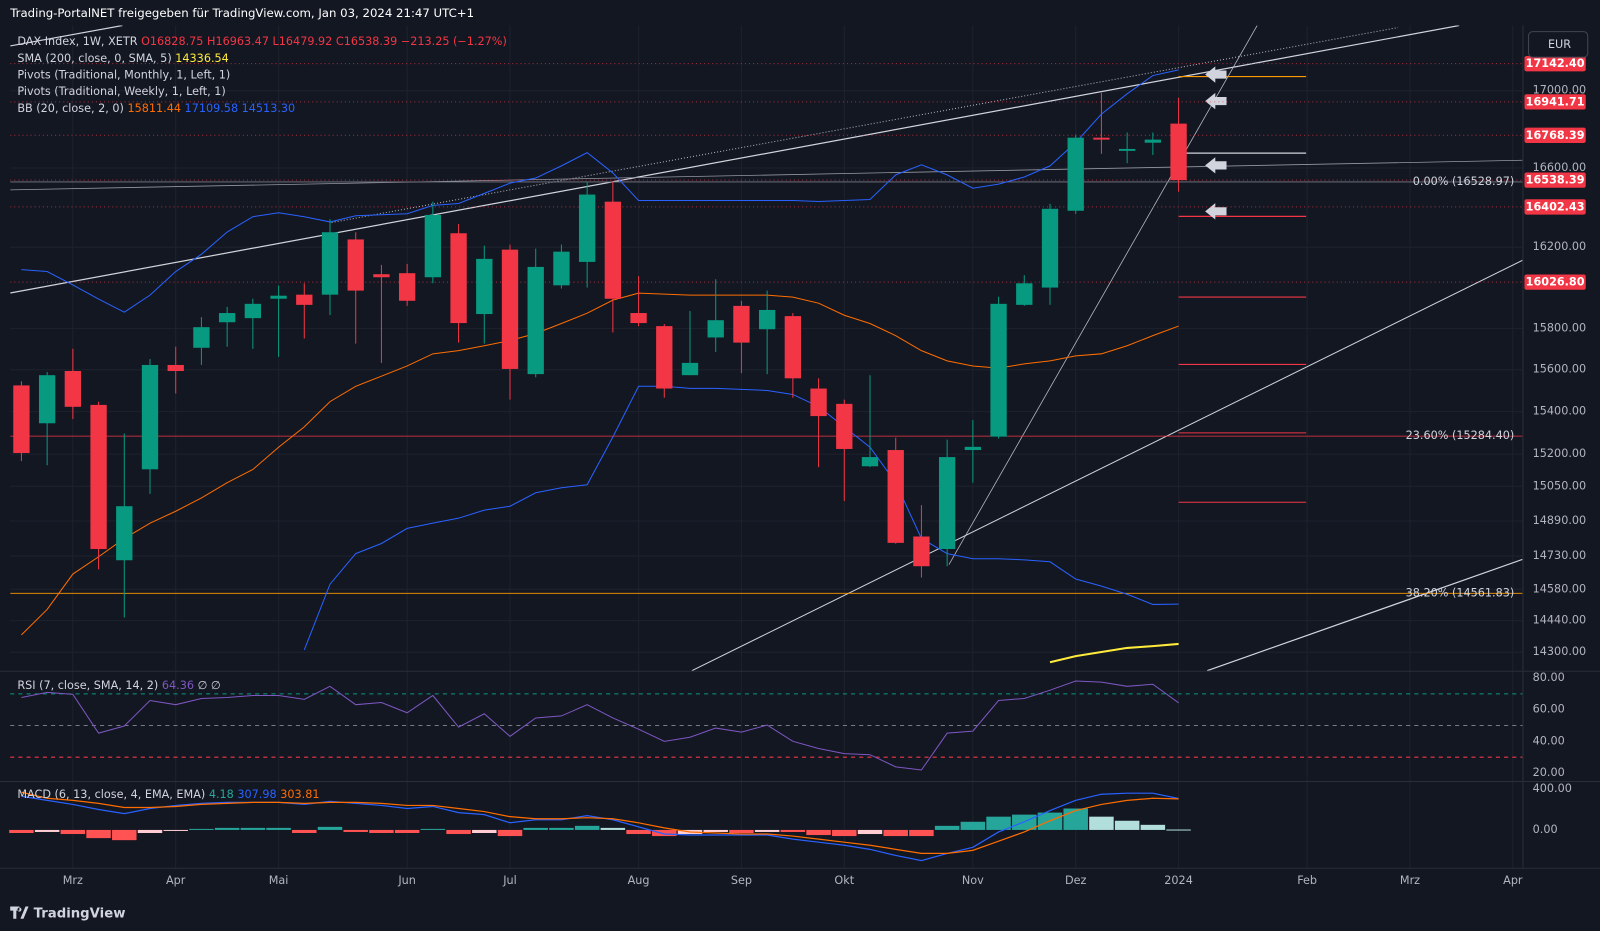 The image size is (1600, 931). What do you see at coordinates (178, 685) in the screenshot?
I see `legend-item: 64.36` at bounding box center [178, 685].